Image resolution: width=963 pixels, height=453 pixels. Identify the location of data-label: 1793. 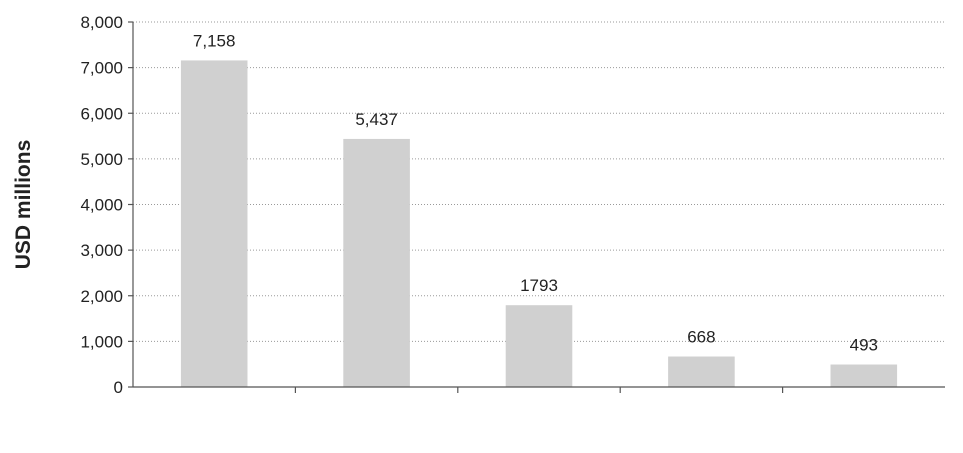
(539, 285).